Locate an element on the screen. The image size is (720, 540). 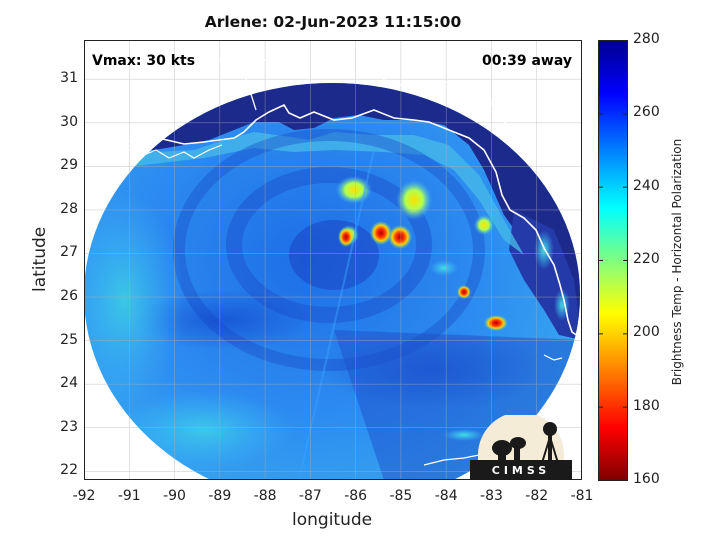
state-border is located at coordinates (191, 58).